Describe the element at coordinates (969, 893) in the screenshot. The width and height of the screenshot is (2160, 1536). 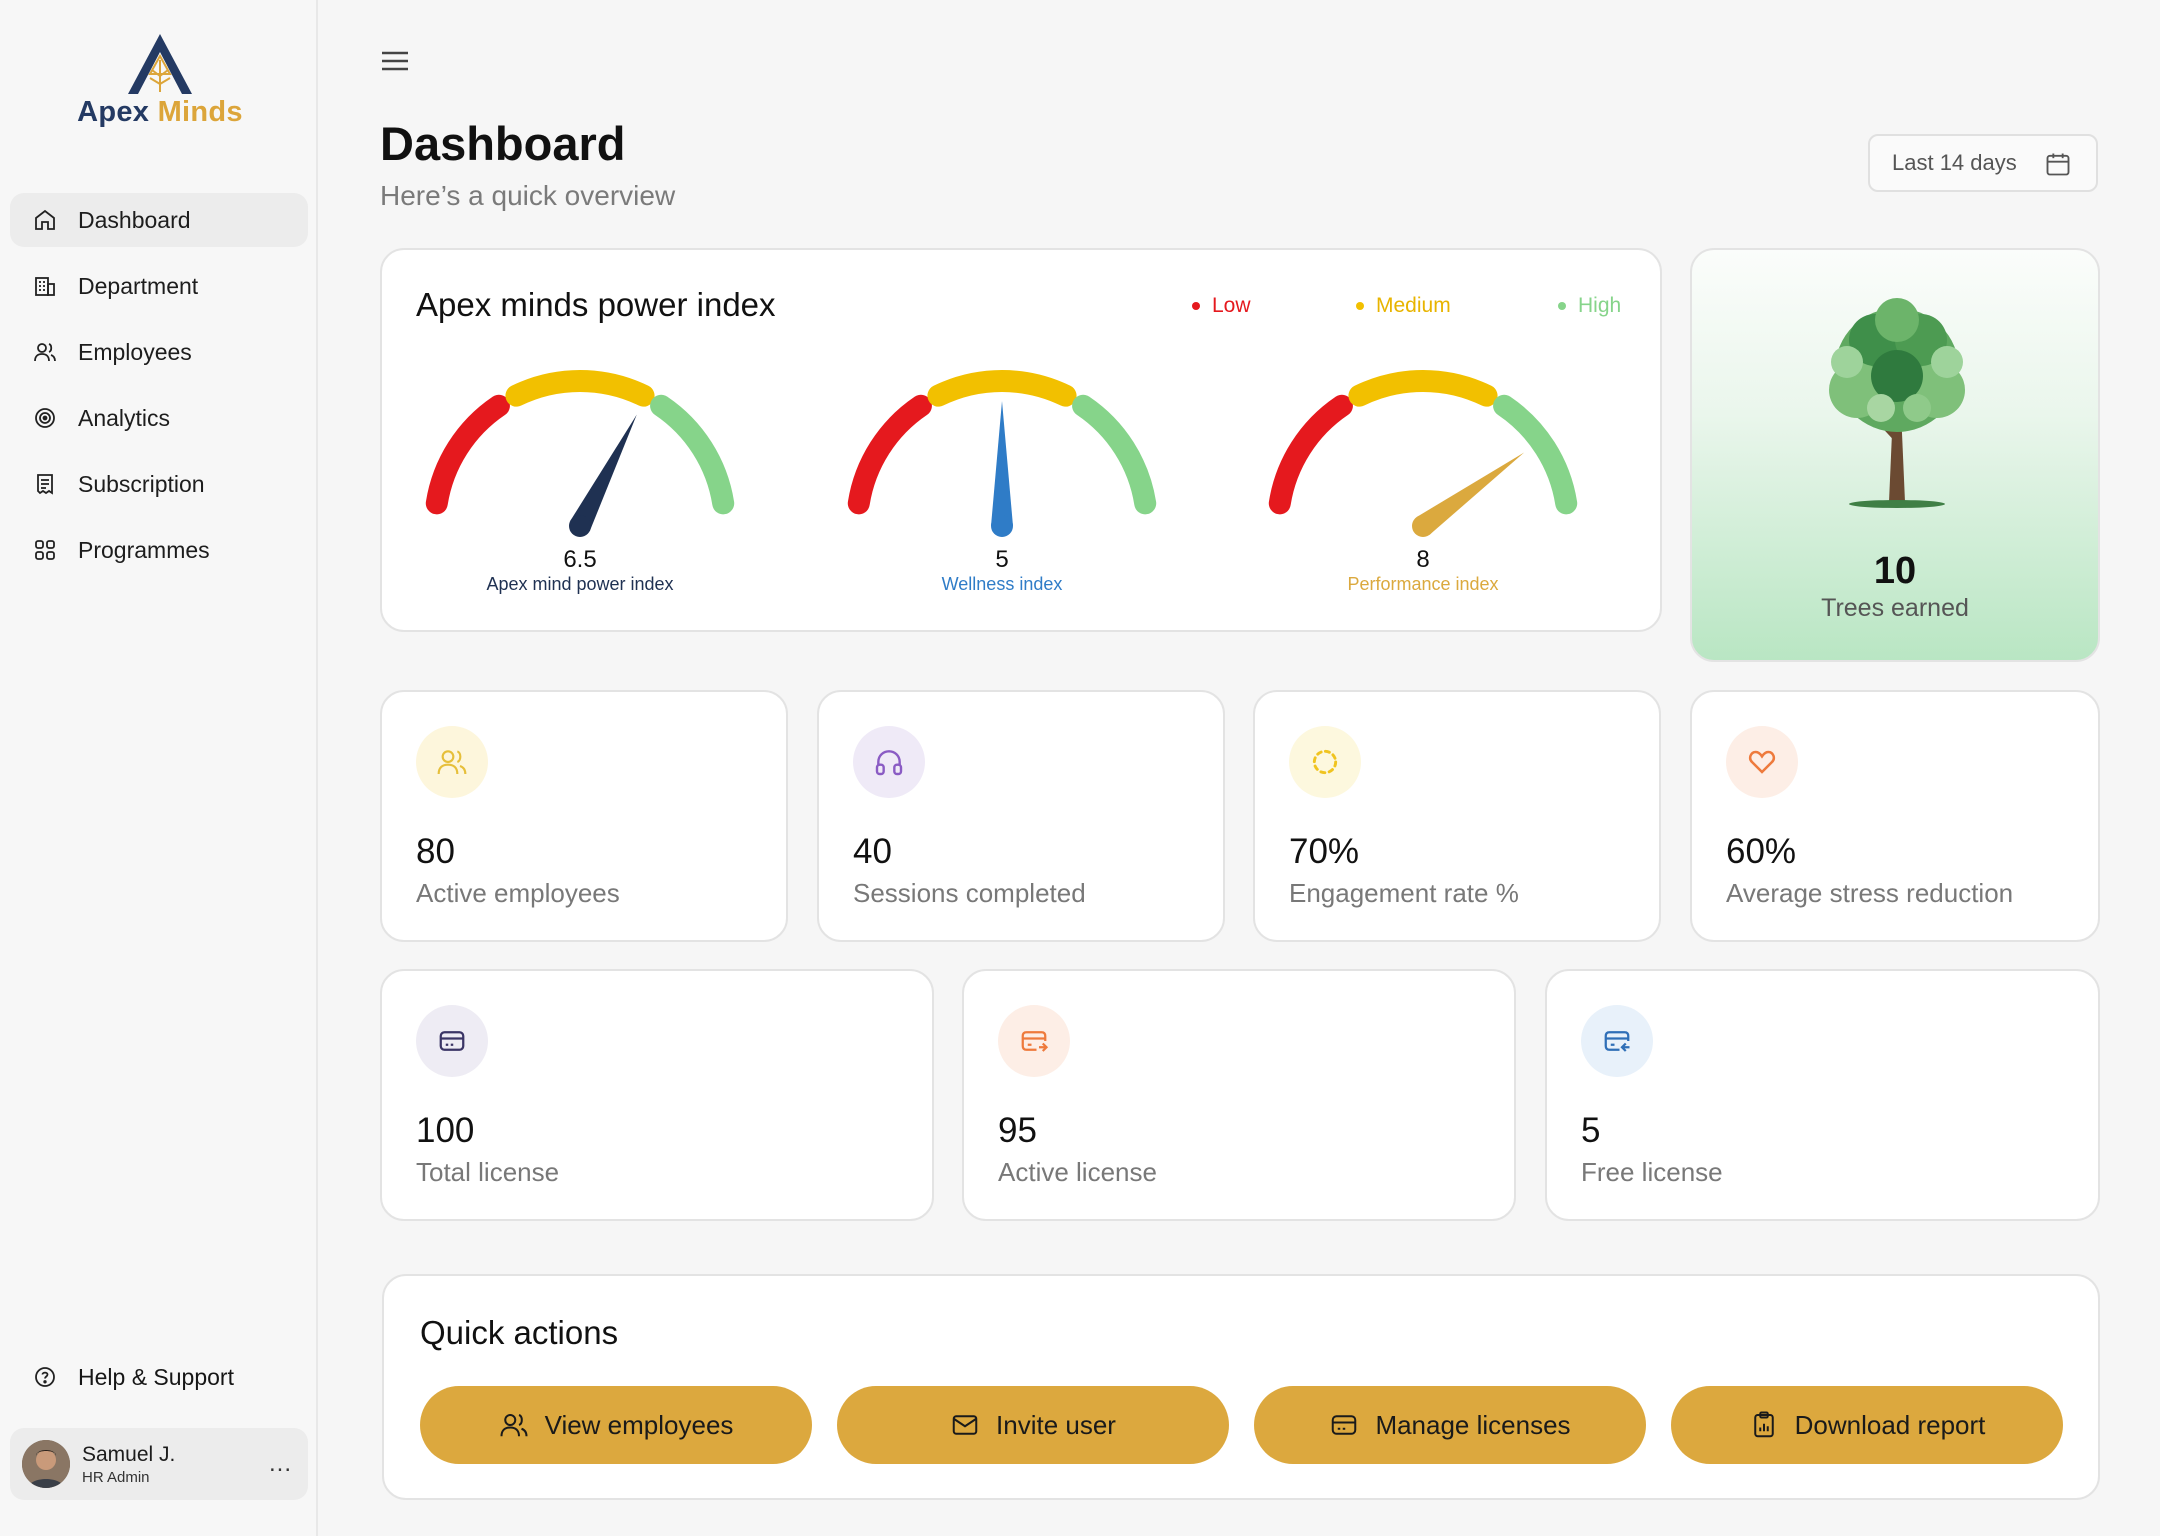
I see `stat-label: Sessions completed` at that location.